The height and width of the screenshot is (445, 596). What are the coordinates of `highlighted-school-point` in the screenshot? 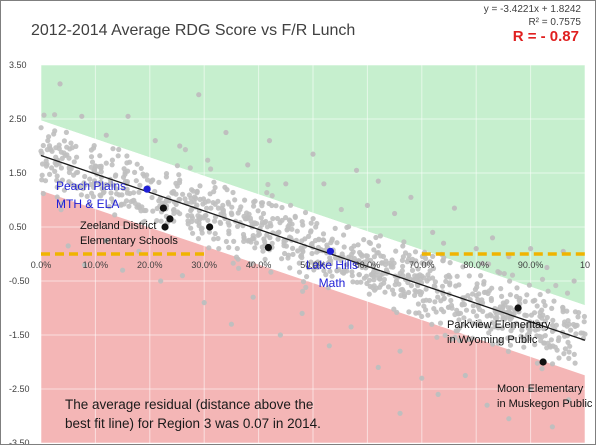 It's located at (518, 308).